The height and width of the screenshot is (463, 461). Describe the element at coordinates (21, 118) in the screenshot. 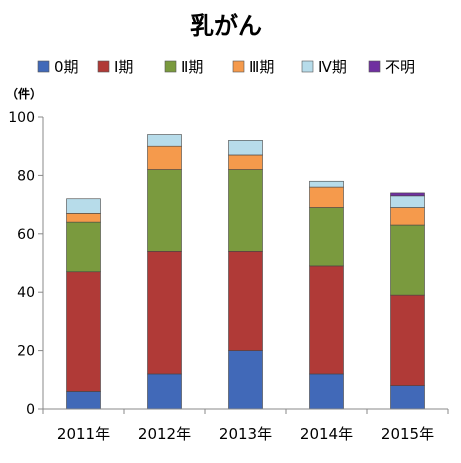

I see `y-tick-label: 100` at that location.